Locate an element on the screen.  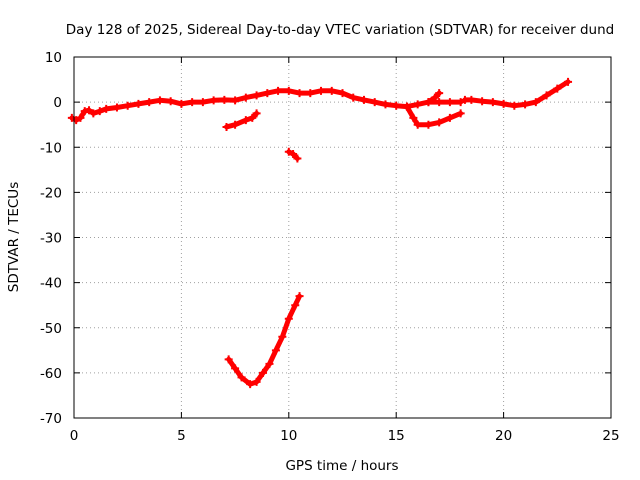
x-axis-label: GPS time / hours is located at coordinates (341, 466).